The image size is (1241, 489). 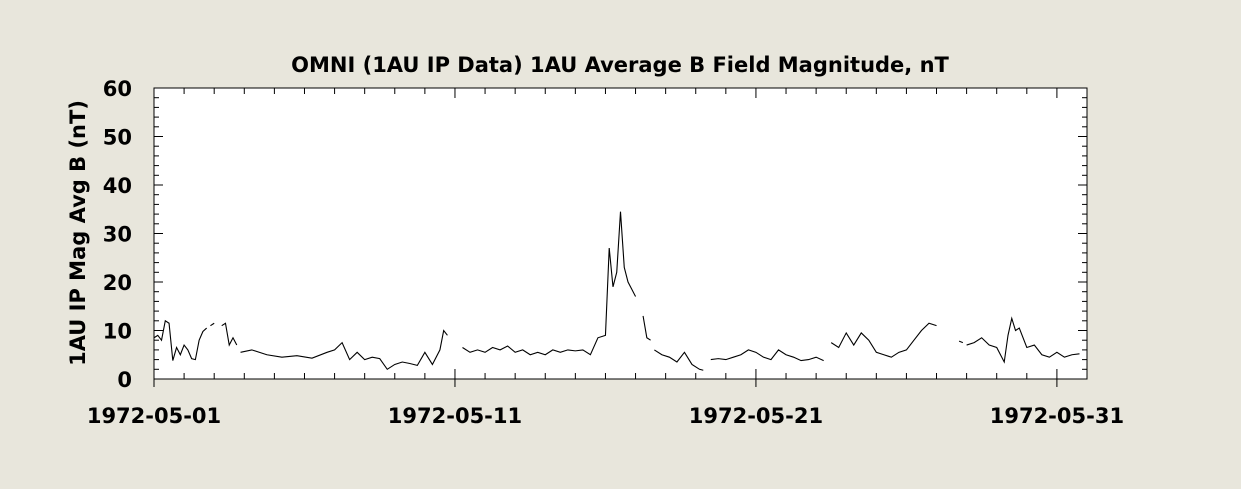 I want to click on y-tick-label: 20, so click(x=117, y=283).